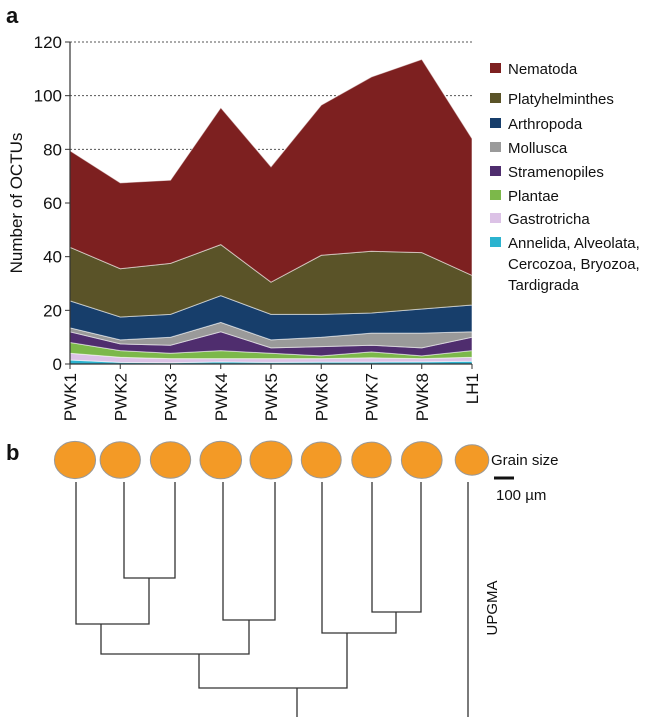  What do you see at coordinates (472, 388) in the screenshot?
I see `x-tick-label-lh1: LH1` at bounding box center [472, 388].